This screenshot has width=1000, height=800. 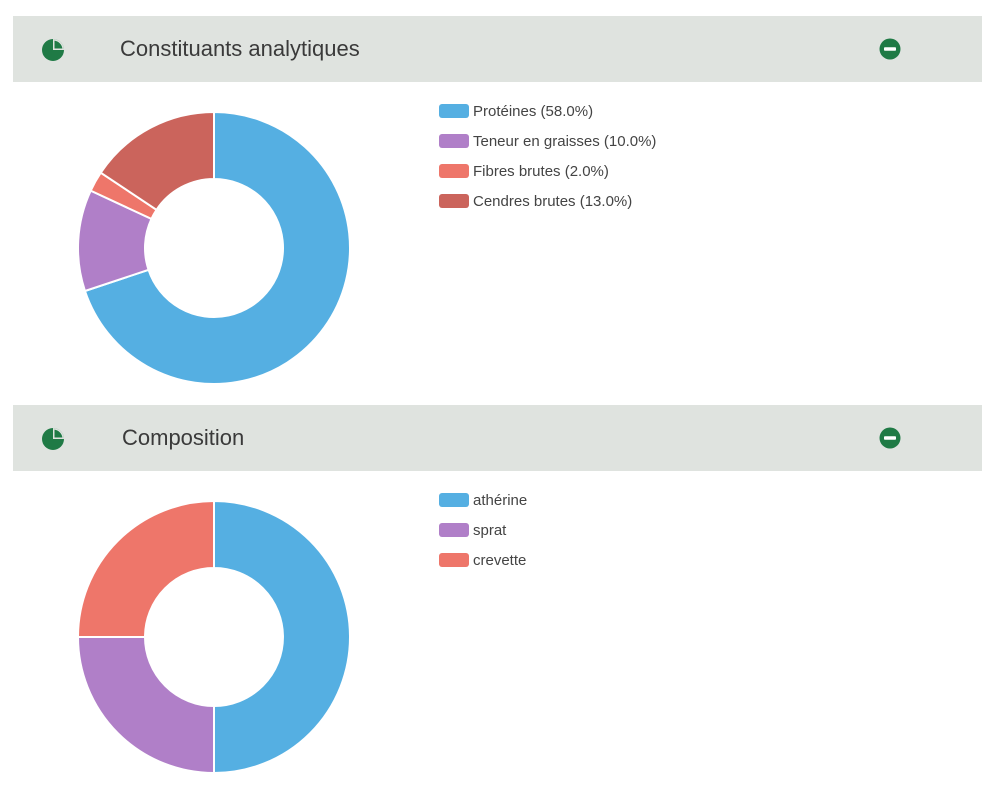 I want to click on chart-legend-composition: athérine sprat crevette, so click(x=483, y=530).